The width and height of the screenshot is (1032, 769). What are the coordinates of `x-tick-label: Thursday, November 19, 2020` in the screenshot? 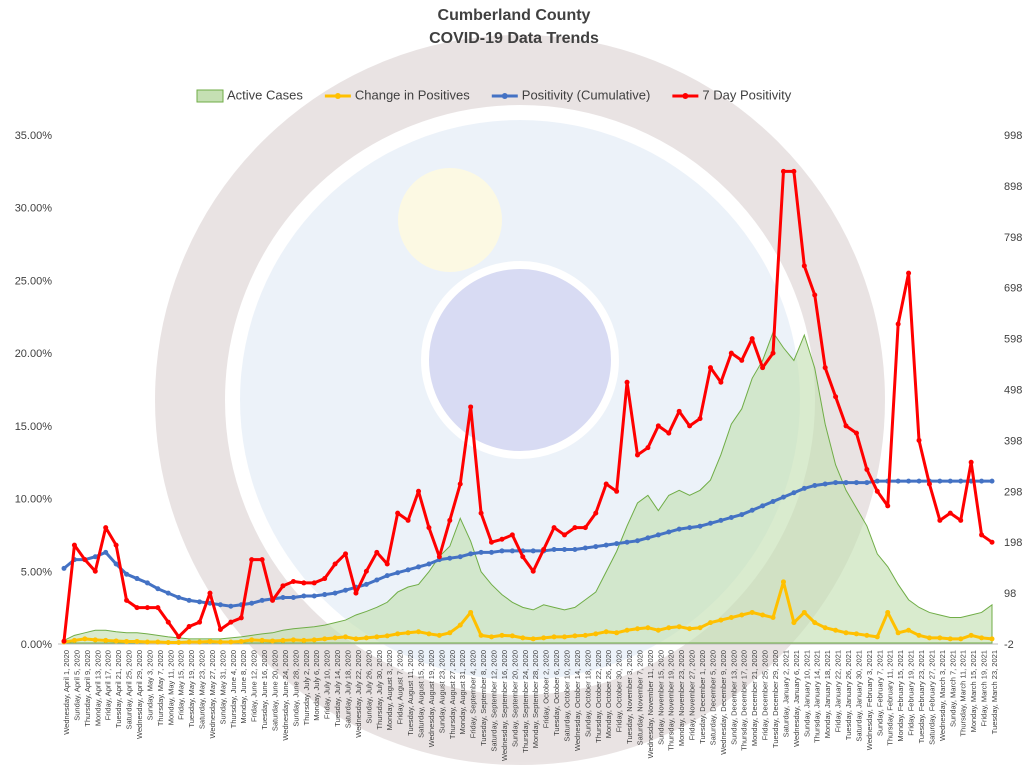 It's located at (671, 700).